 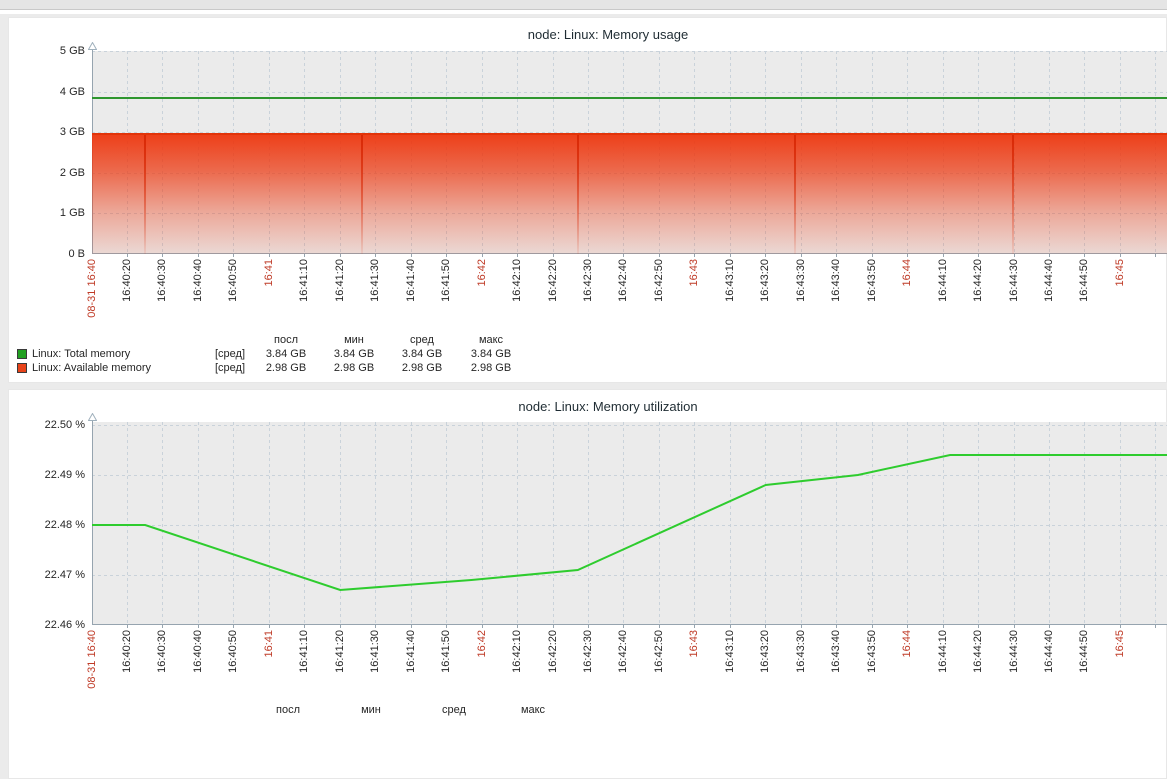 What do you see at coordinates (1084, 280) in the screenshot?
I see `x-axis-label: 16:44:50` at bounding box center [1084, 280].